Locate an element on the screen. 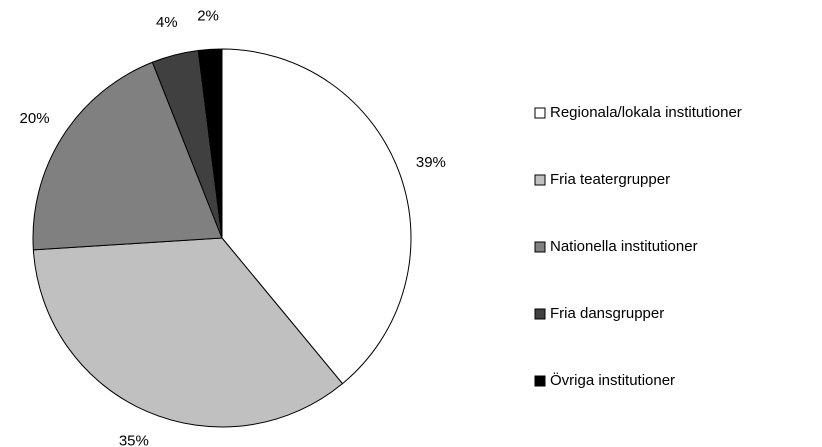 The height and width of the screenshot is (447, 822). legend-label: Regionala/lokala institutioner is located at coordinates (646, 112).